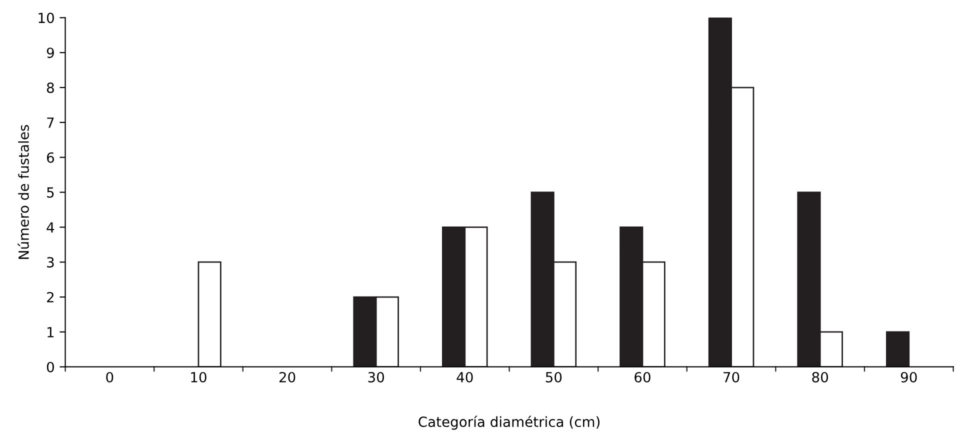  I want to click on y-tick-label: 0, so click(50, 367).